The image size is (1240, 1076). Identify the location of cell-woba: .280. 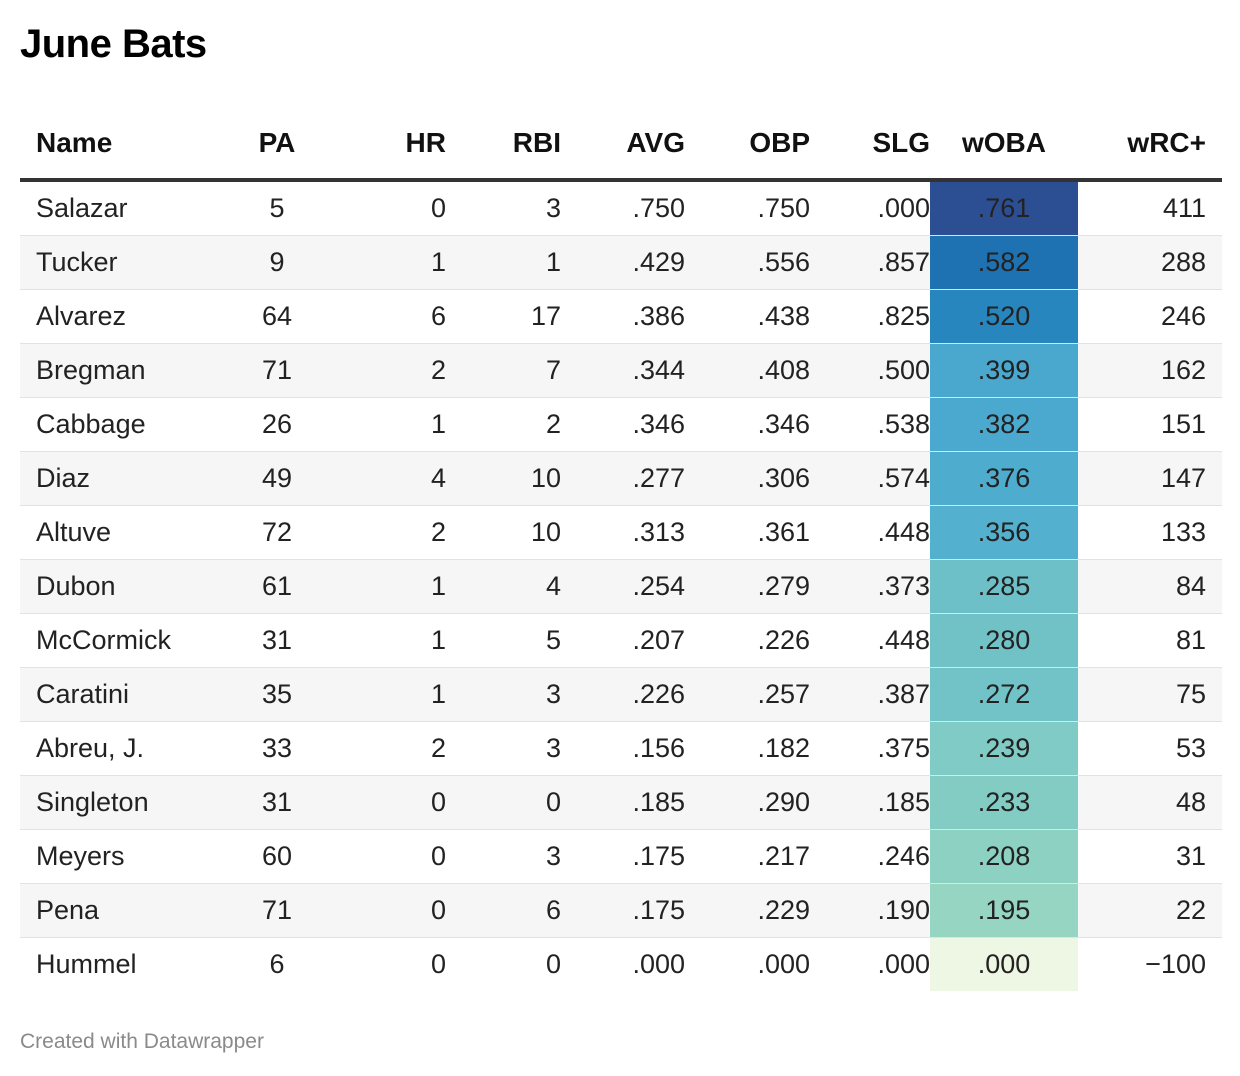
(1004, 640).